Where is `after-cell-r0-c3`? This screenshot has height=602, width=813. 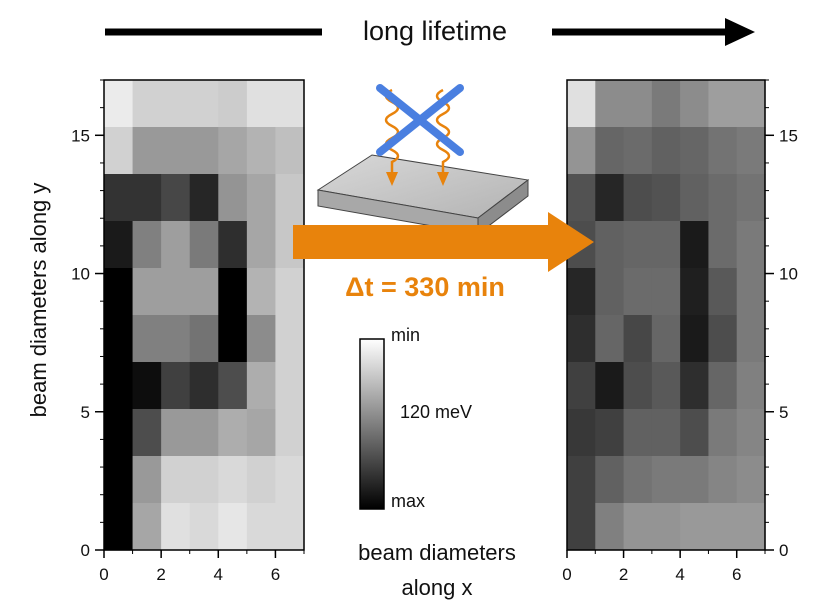 after-cell-r0-c3 is located at coordinates (666, 104).